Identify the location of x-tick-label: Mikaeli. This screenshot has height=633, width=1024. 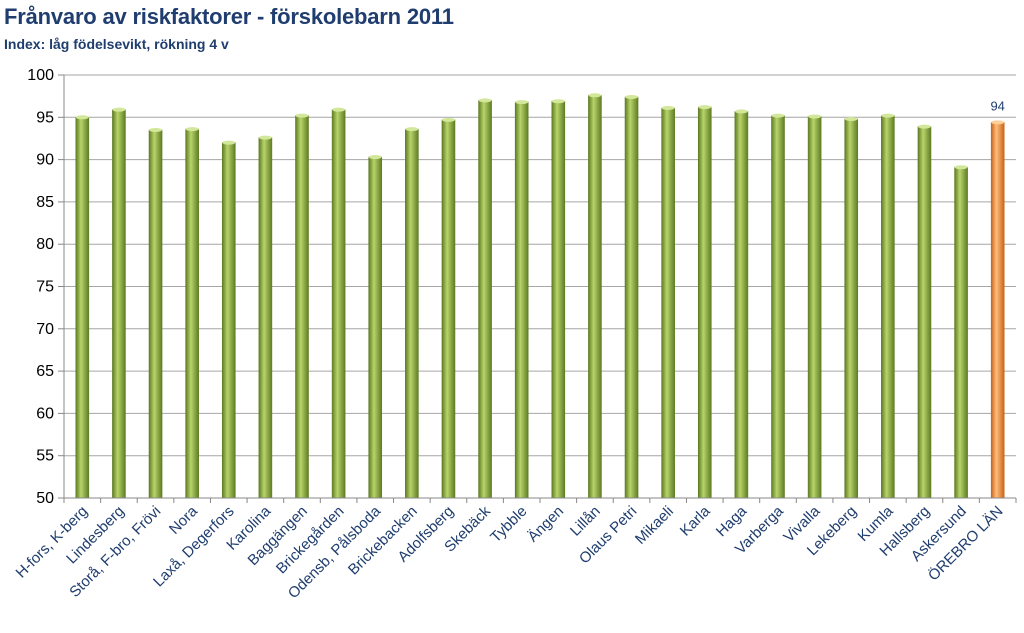
(654, 525).